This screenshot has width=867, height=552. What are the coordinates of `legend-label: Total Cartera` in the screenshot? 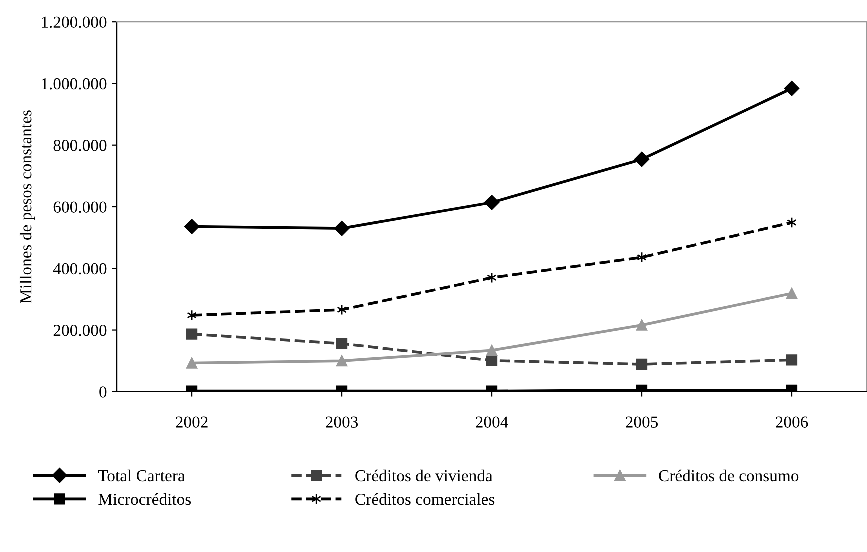 It's located at (142, 476).